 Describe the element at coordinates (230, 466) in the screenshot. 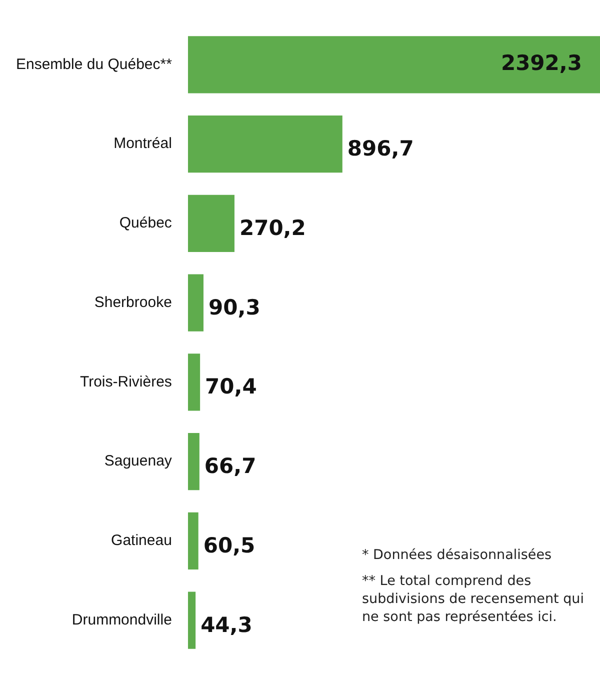

I see `data-label: 66,7` at that location.